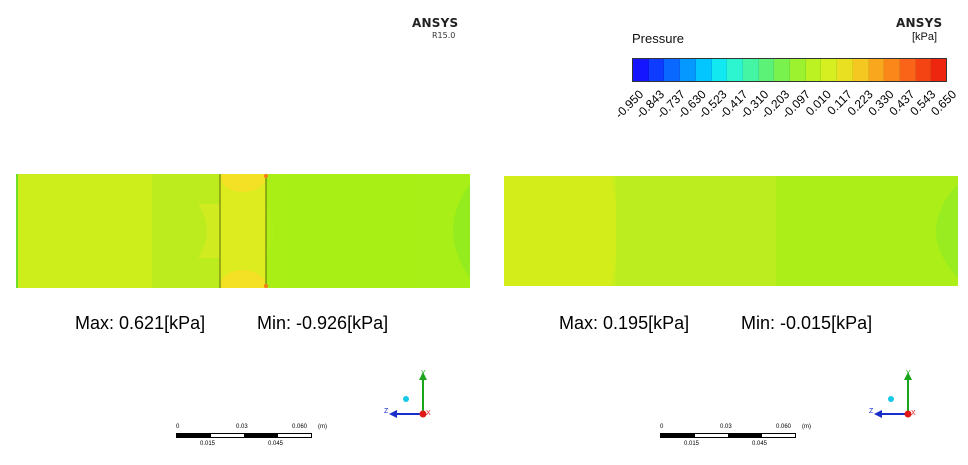 The height and width of the screenshot is (465, 968). What do you see at coordinates (731, 231) in the screenshot?
I see `pressure-contour-right` at bounding box center [731, 231].